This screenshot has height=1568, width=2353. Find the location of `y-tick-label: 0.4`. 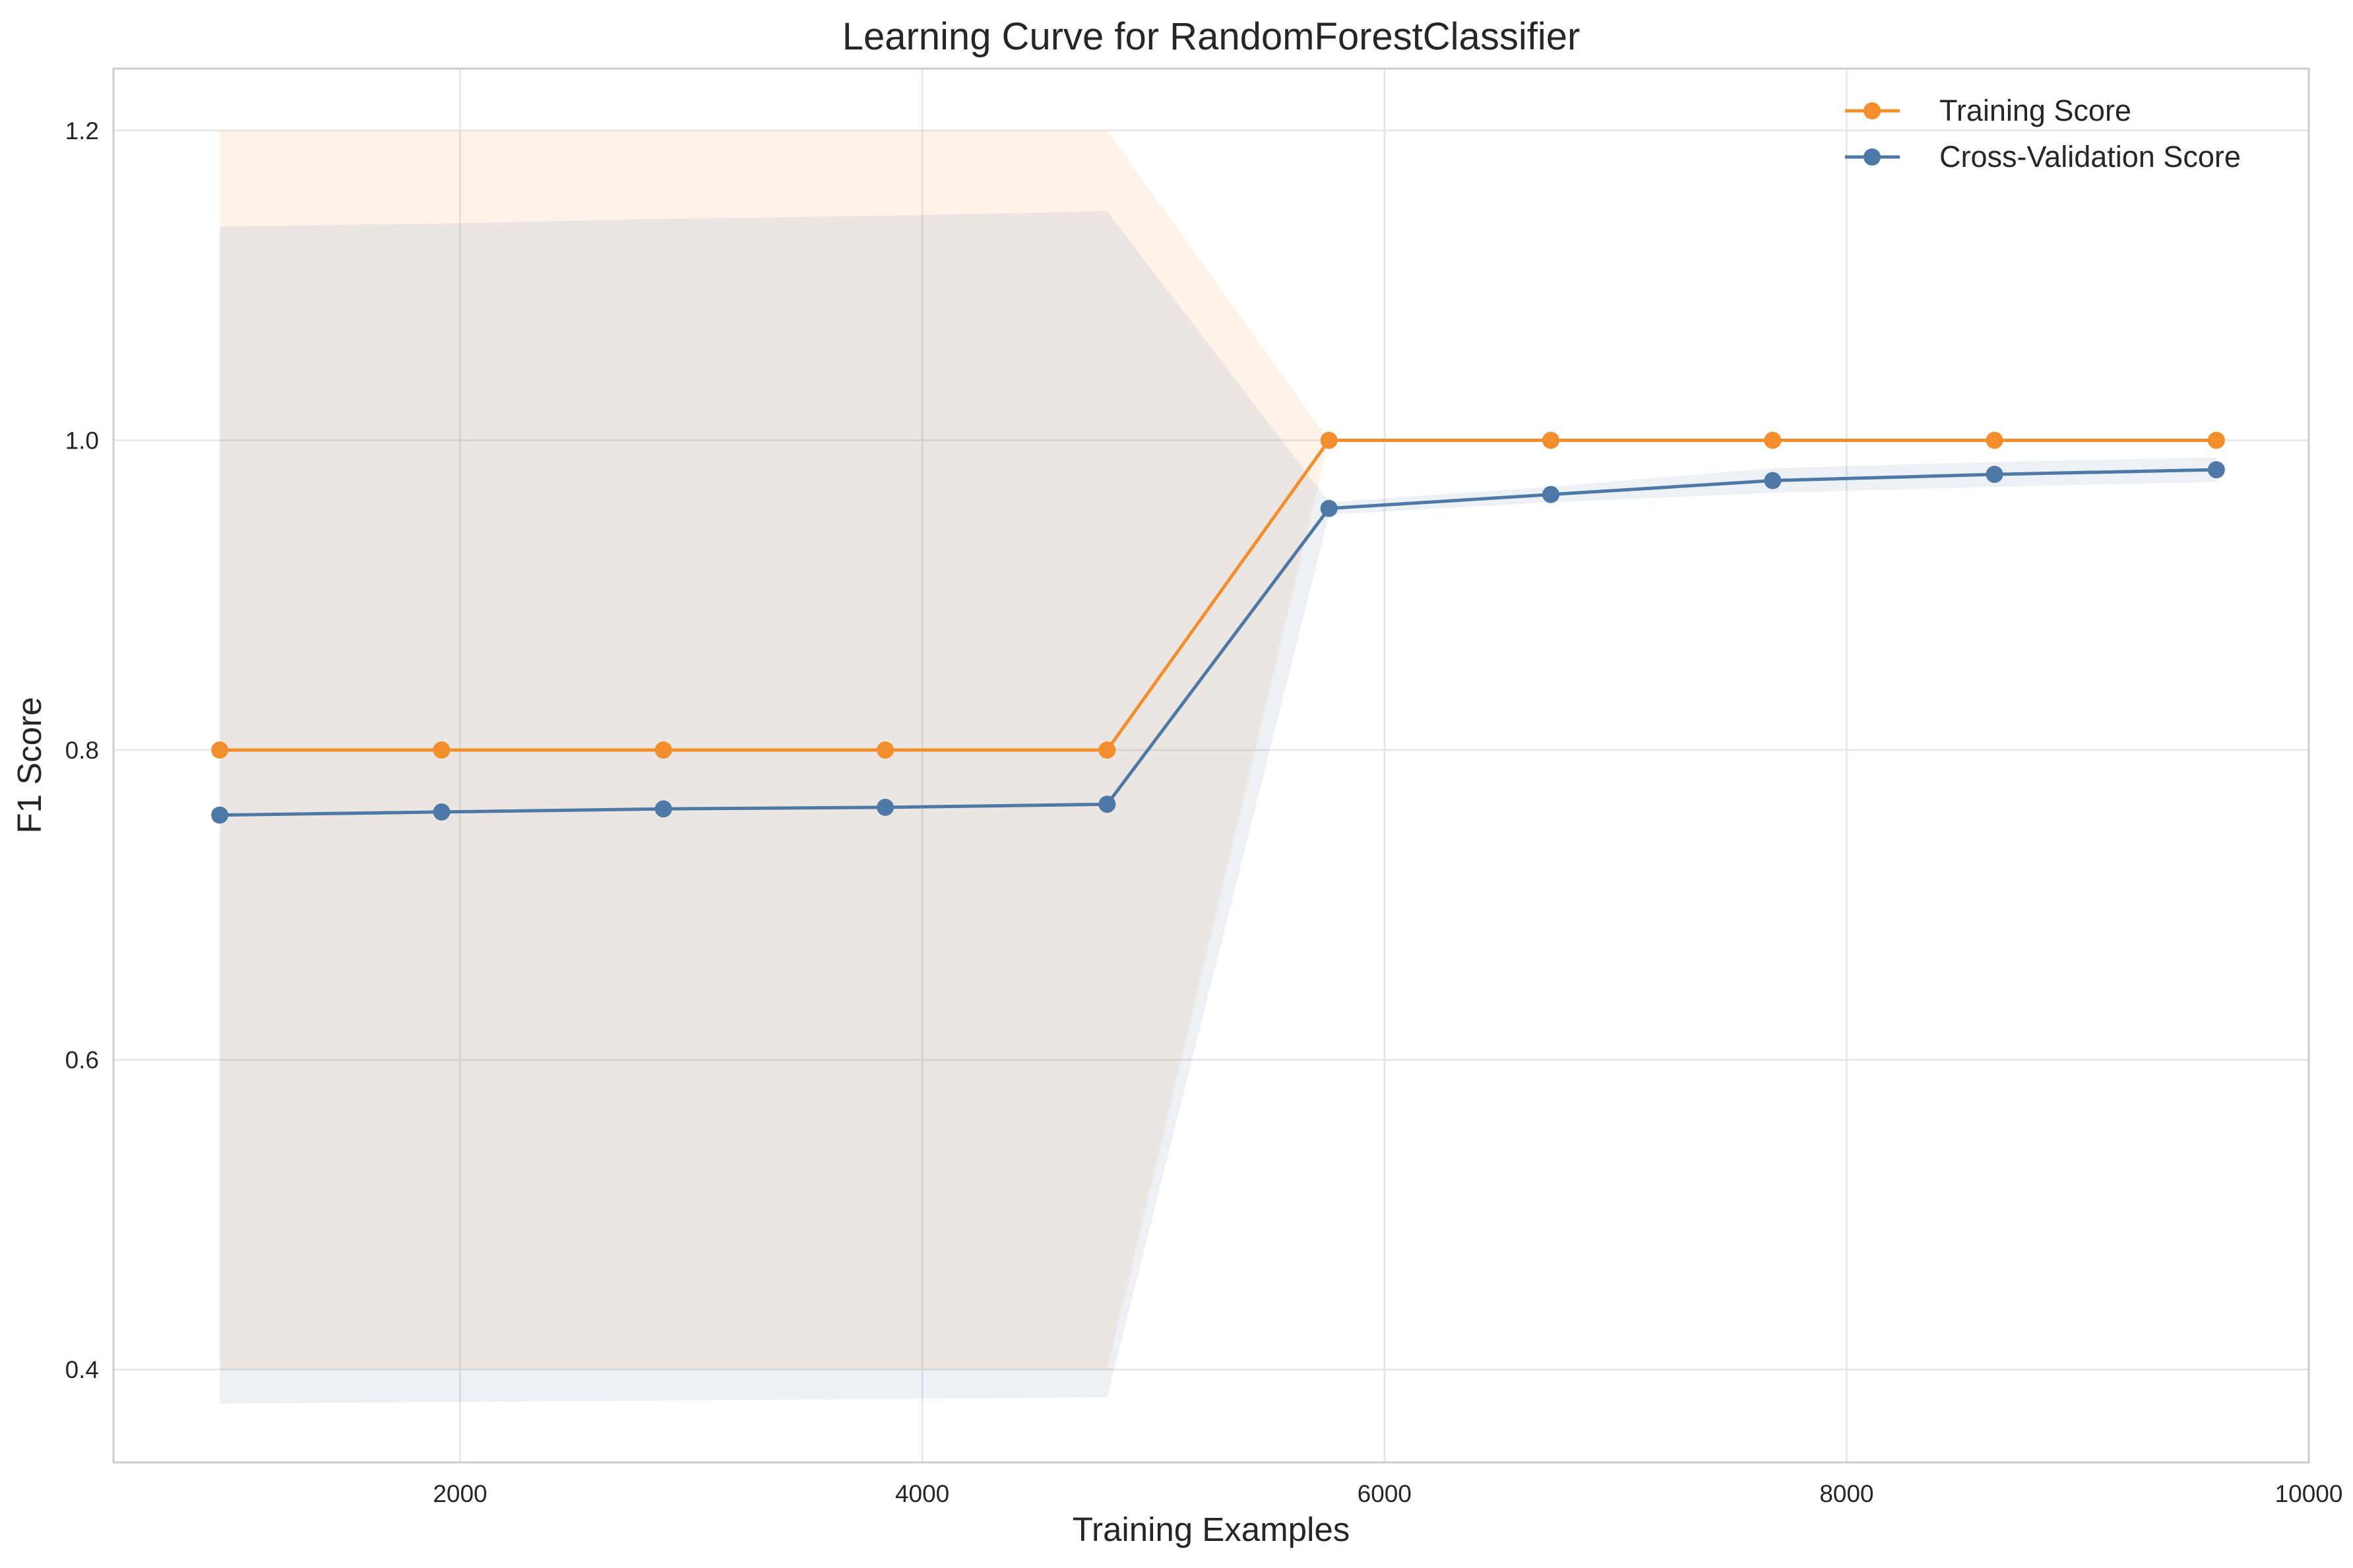

y-tick-label: 0.4 is located at coordinates (82, 1369).